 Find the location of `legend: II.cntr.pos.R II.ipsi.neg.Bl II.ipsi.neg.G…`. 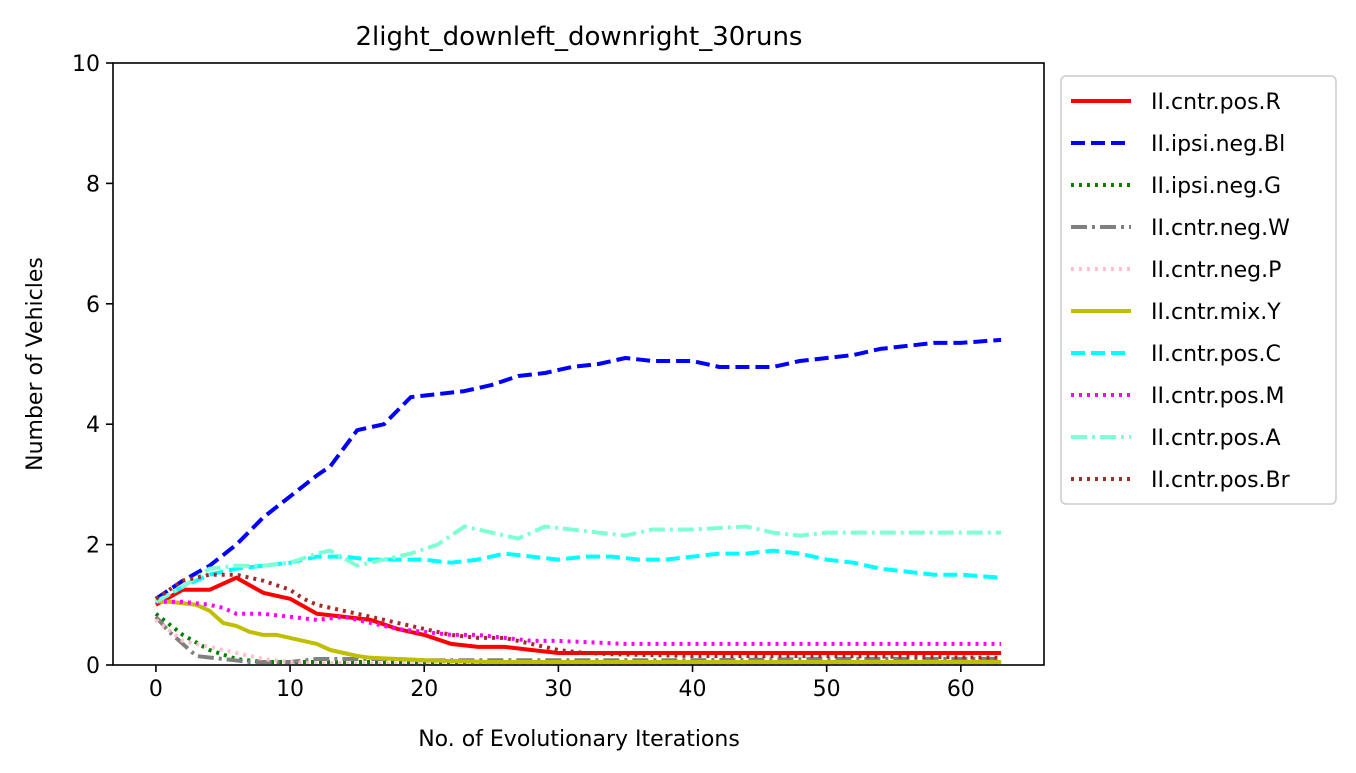

legend: II.cntr.pos.R II.ipsi.neg.Bl II.ipsi.neg.G… is located at coordinates (1198, 290).